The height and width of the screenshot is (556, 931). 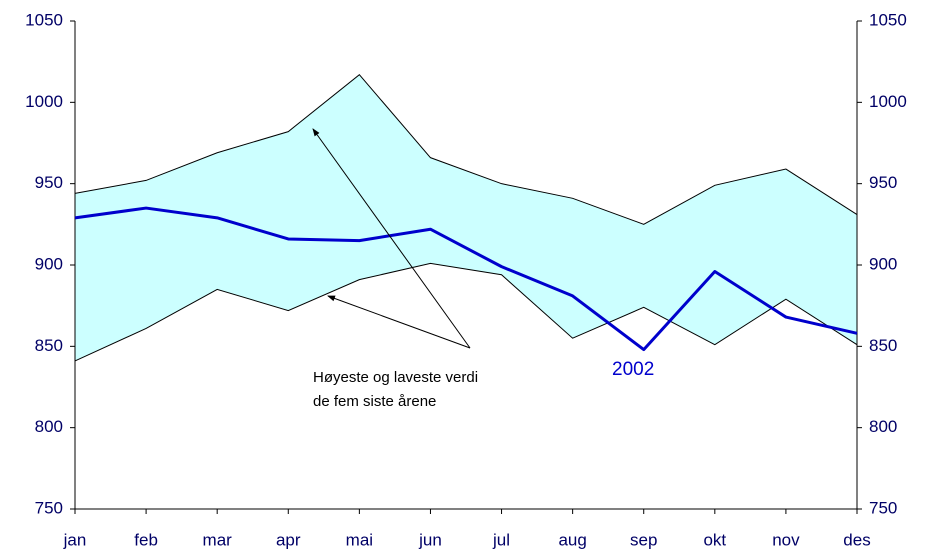 What do you see at coordinates (49, 263) in the screenshot?
I see `y-tick-label: 900` at bounding box center [49, 263].